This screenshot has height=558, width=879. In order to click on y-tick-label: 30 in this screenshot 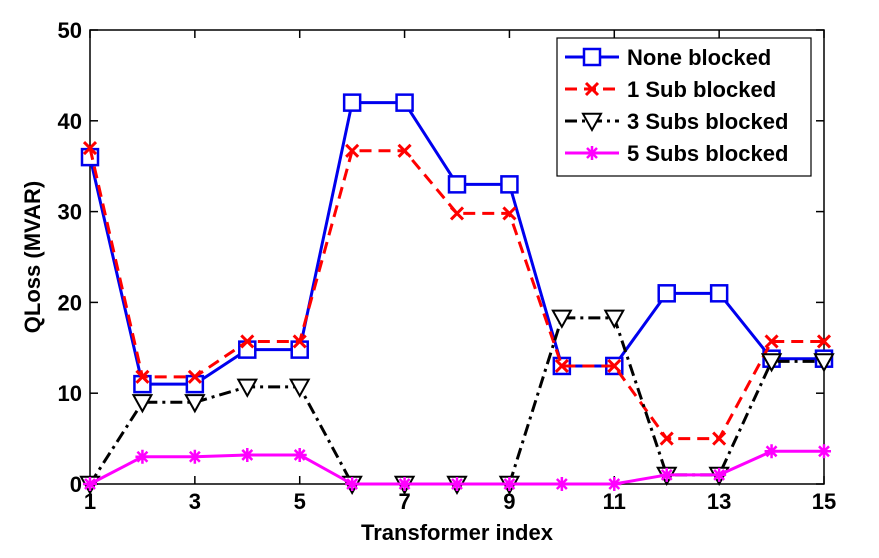, I will do `click(70, 212)`.